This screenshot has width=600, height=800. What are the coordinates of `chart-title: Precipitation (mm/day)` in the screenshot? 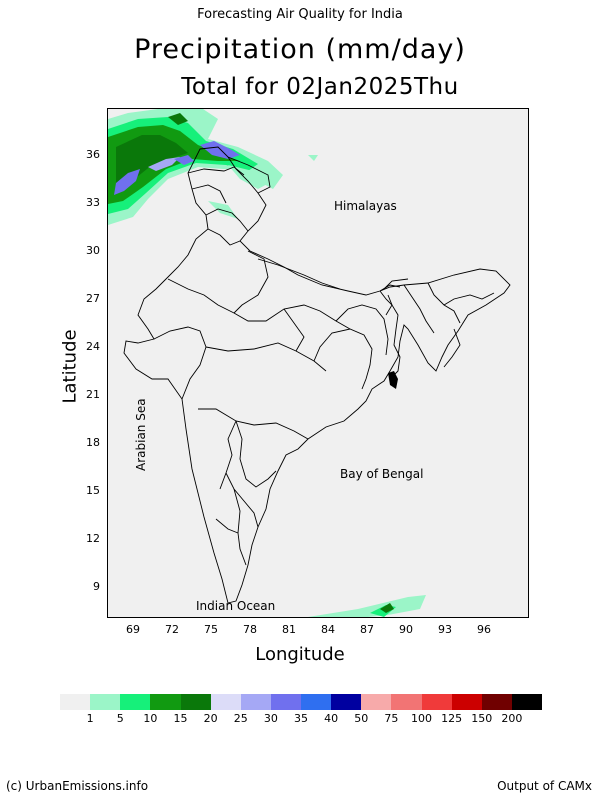 It's located at (300, 49).